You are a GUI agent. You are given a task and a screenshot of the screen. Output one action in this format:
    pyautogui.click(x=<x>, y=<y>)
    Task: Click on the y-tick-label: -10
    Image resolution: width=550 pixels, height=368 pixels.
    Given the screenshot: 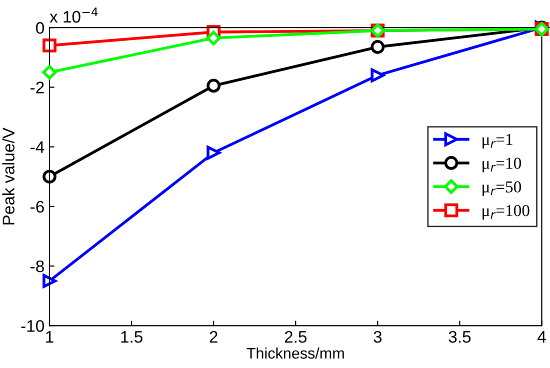 What is the action you would take?
    pyautogui.click(x=32, y=326)
    